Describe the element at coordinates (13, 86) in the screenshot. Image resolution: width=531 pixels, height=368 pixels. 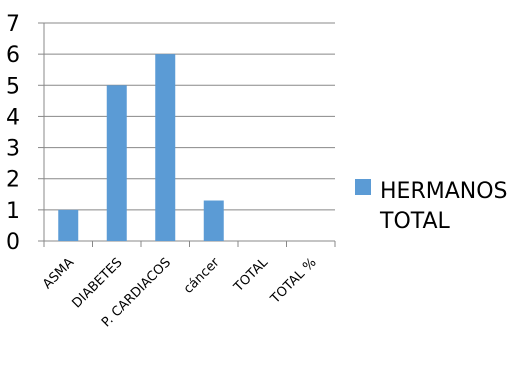
I see `y-tick-label: 5` at that location.